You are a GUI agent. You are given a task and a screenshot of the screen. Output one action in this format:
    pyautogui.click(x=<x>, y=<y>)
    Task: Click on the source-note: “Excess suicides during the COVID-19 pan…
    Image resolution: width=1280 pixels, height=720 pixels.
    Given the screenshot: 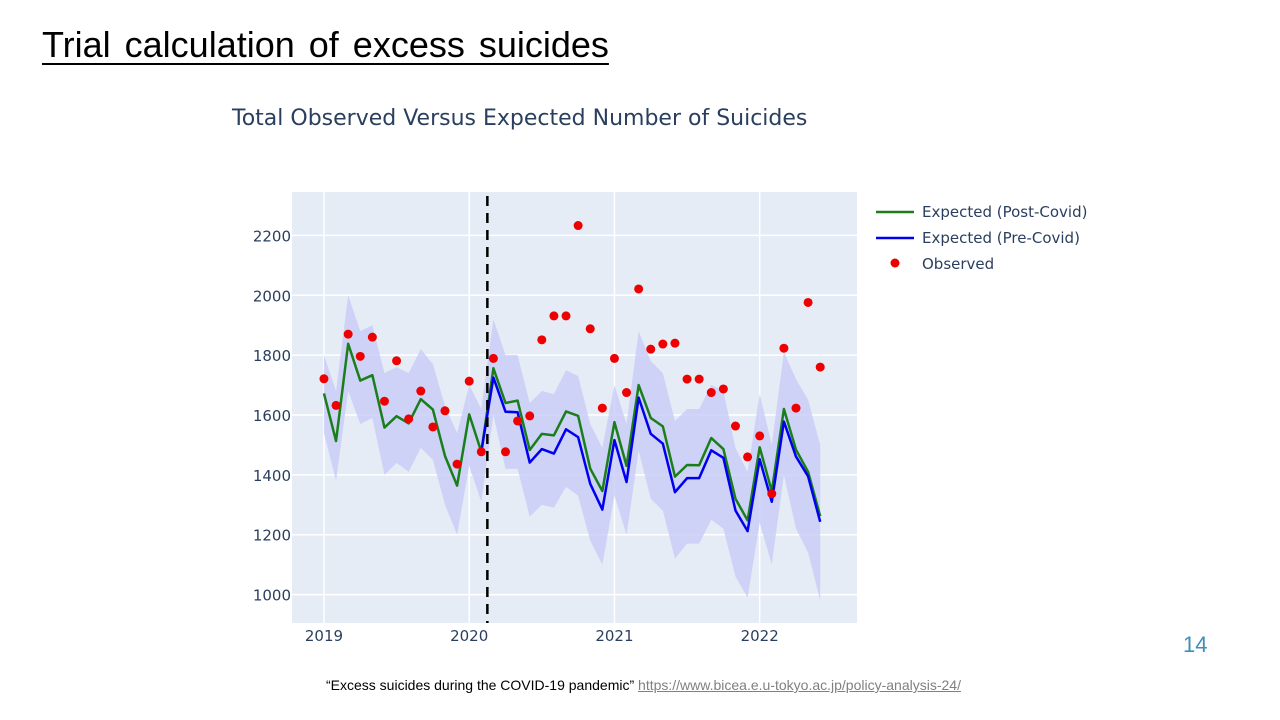 What is the action you would take?
    pyautogui.click(x=643, y=685)
    